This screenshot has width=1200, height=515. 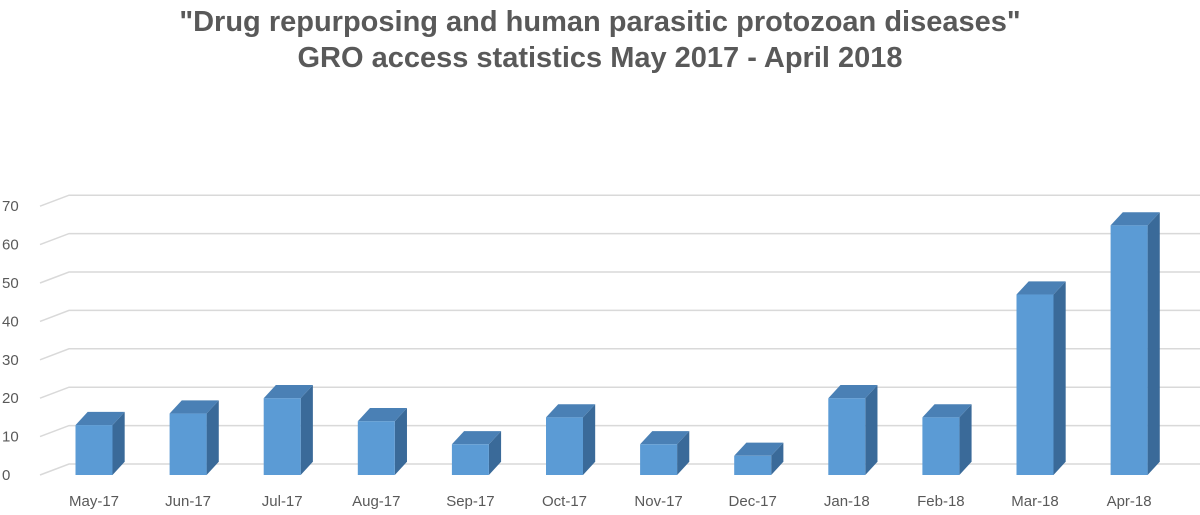 What do you see at coordinates (6, 475) in the screenshot?
I see `y-tick-label: 0` at bounding box center [6, 475].